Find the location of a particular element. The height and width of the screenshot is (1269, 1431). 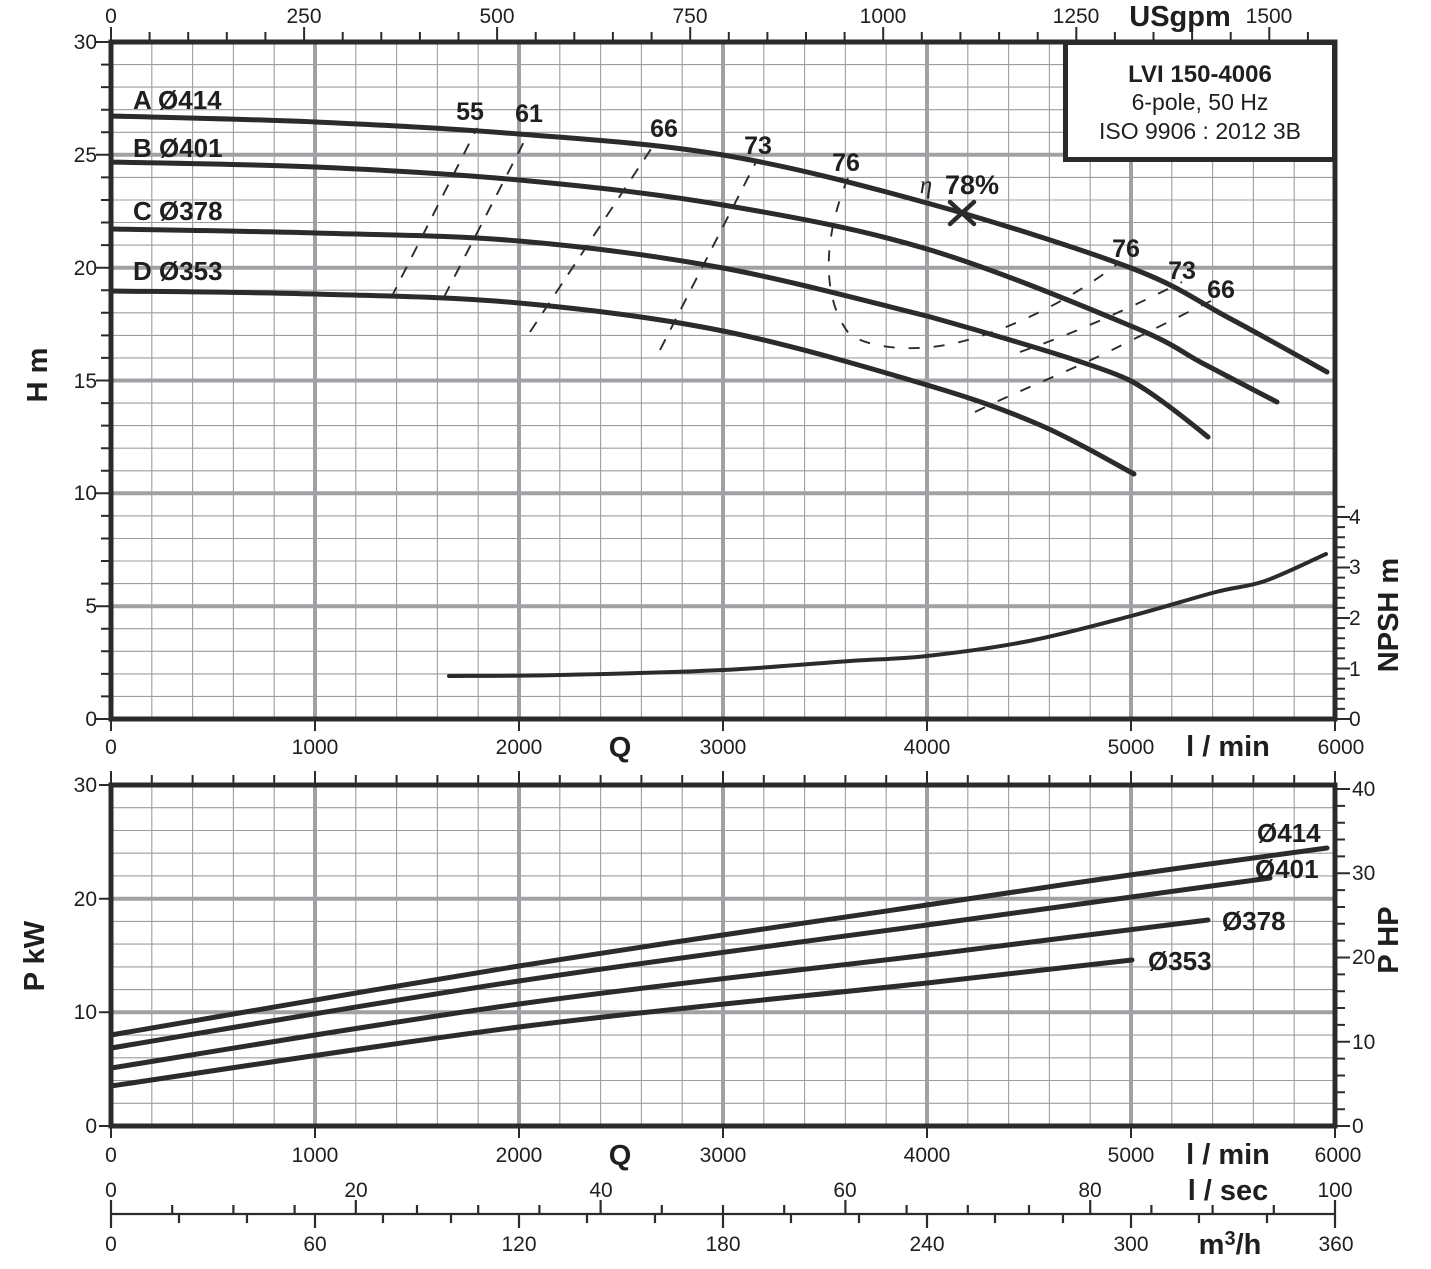

svg-text: P kW is located at coordinates (35, 955).